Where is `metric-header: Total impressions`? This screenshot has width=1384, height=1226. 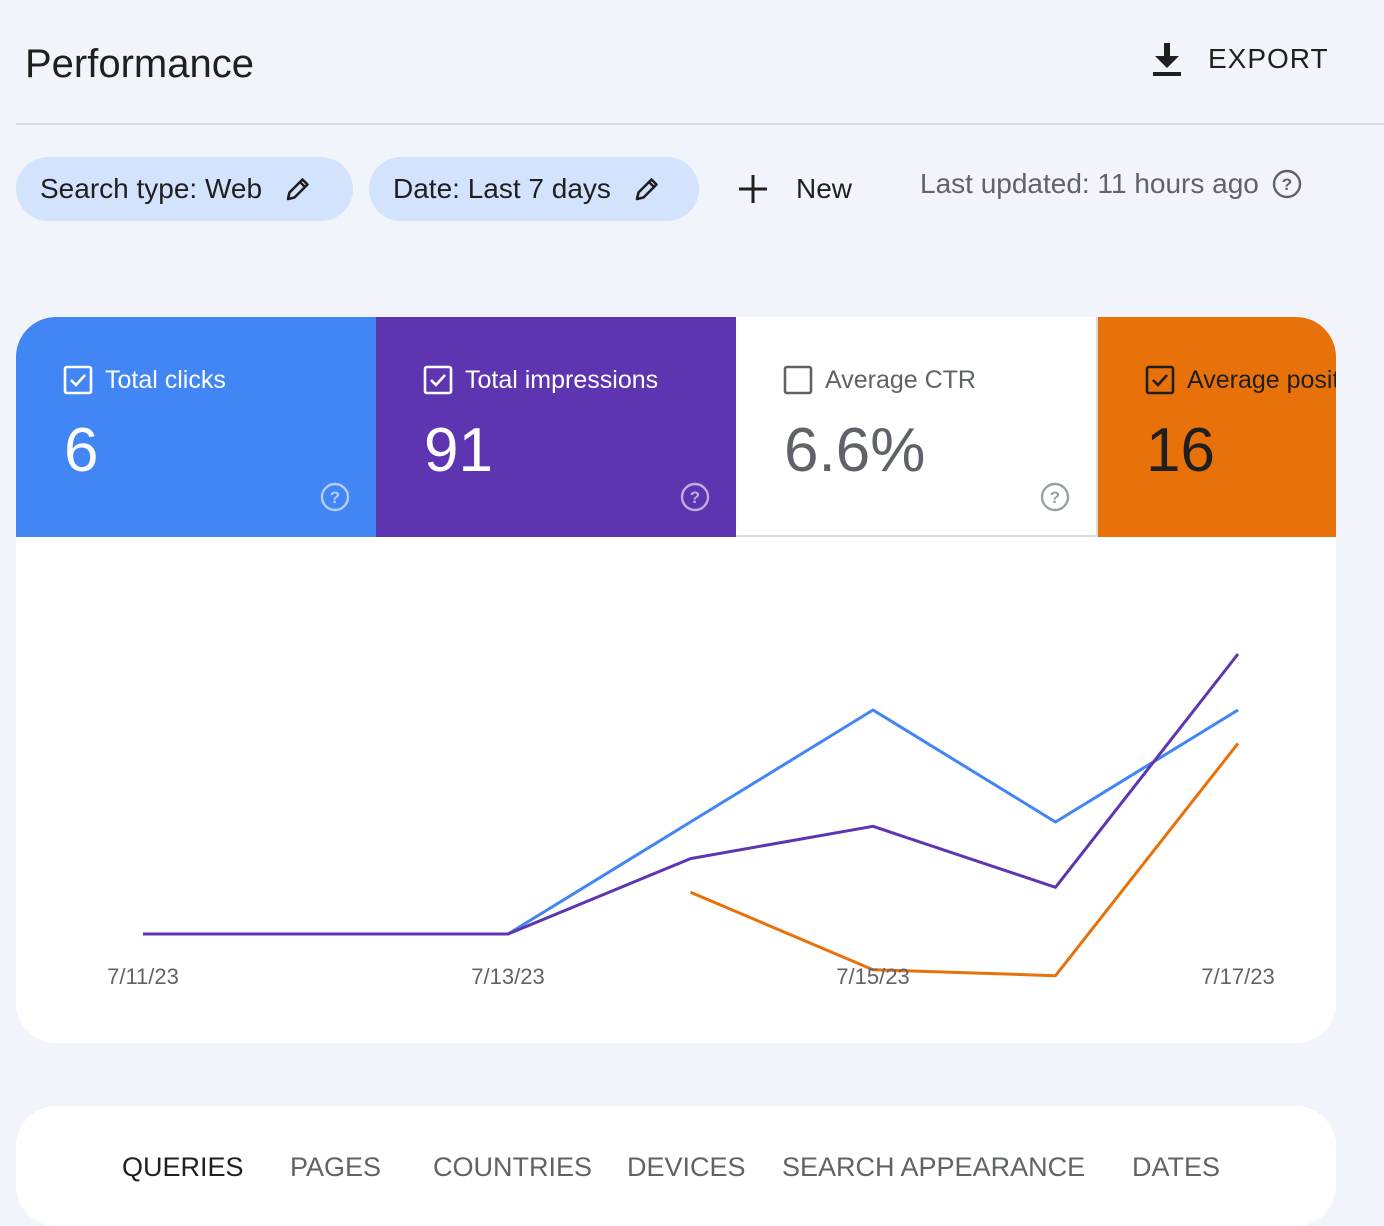
metric-header: Total impressions is located at coordinates (540, 380).